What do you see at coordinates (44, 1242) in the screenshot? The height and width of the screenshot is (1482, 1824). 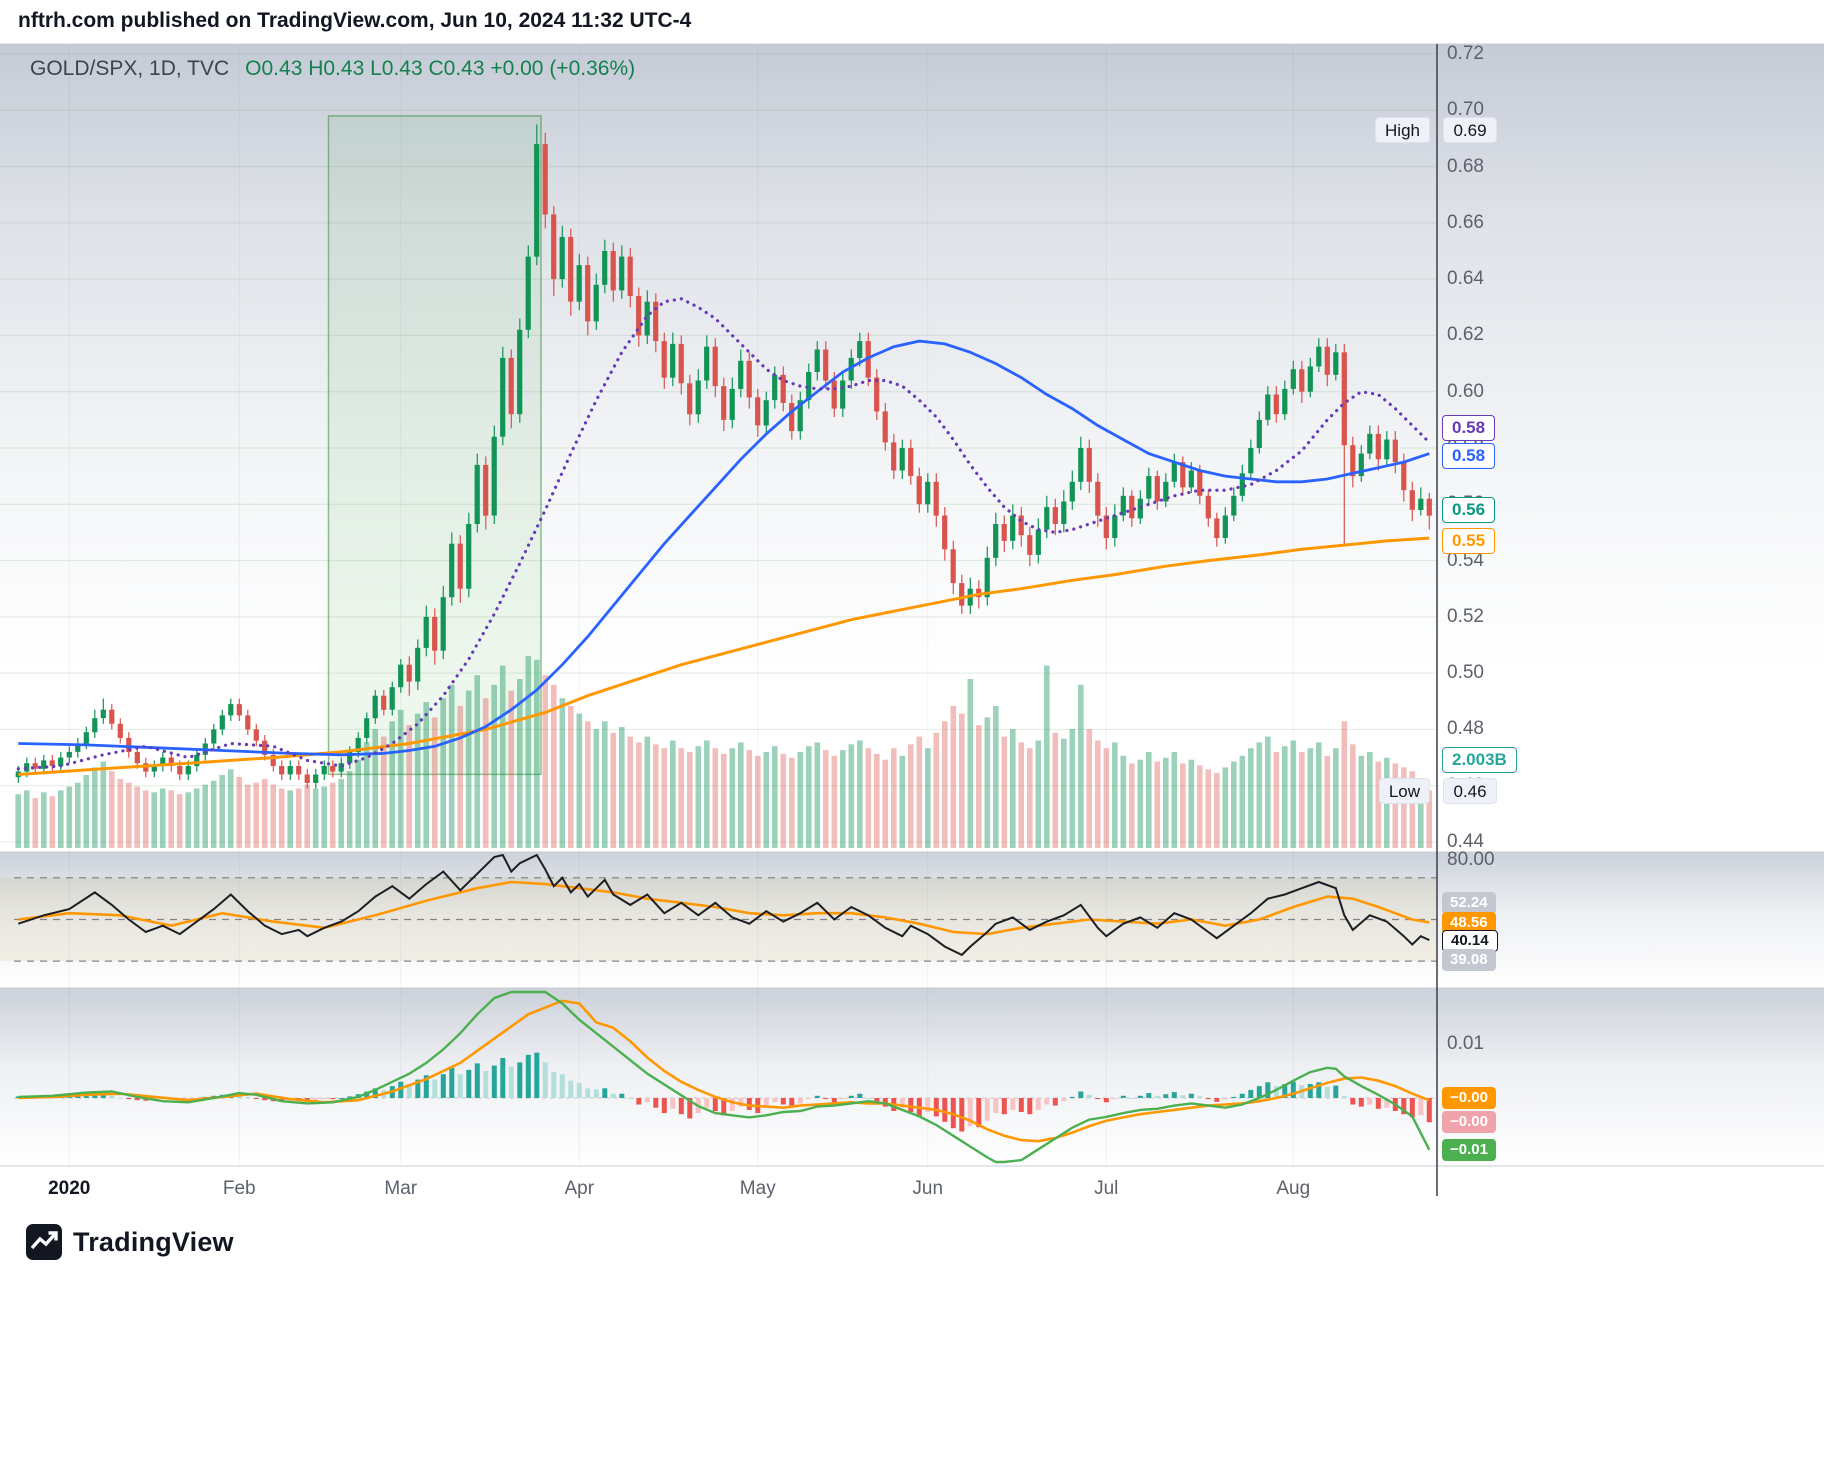 I see `tradingview-logo-icon` at bounding box center [44, 1242].